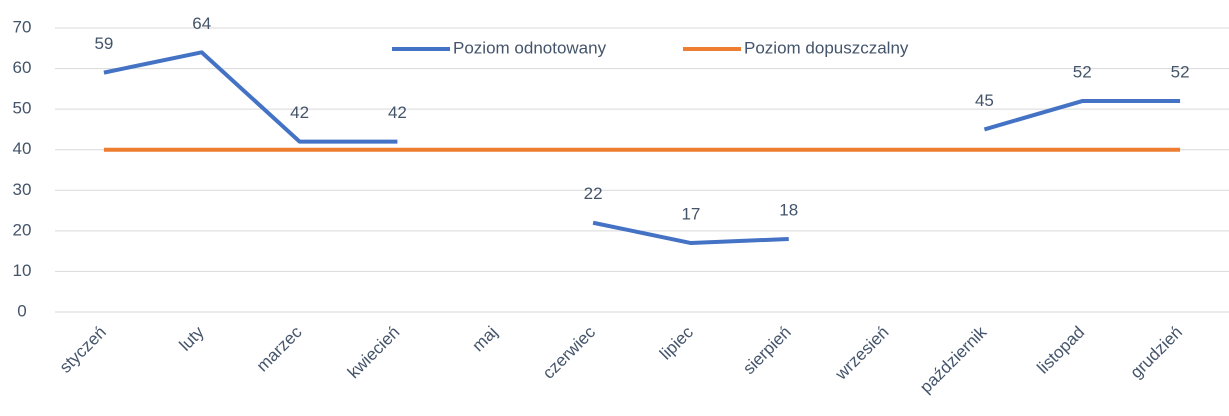 The height and width of the screenshot is (416, 1229). I want to click on data-label: 18, so click(788, 209).